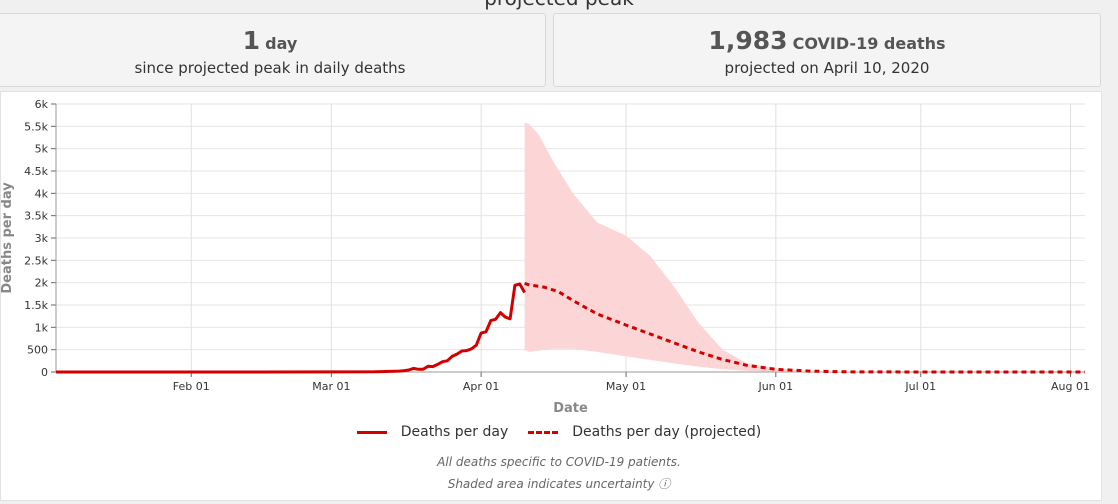  What do you see at coordinates (36, 260) in the screenshot?
I see `y-tick-label: 2.5k` at bounding box center [36, 260].